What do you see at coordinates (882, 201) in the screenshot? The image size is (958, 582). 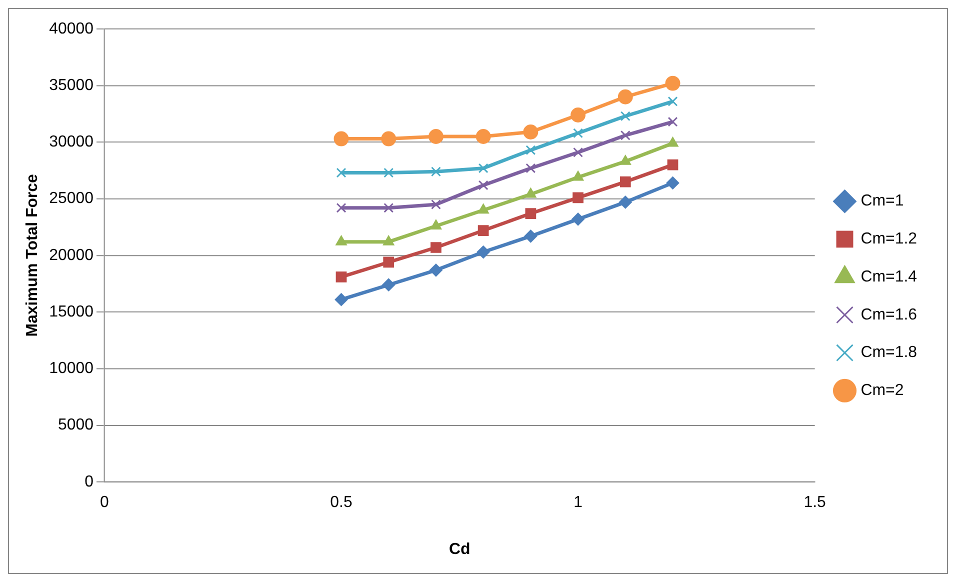 I see `legend-label: Cm=1` at bounding box center [882, 201].